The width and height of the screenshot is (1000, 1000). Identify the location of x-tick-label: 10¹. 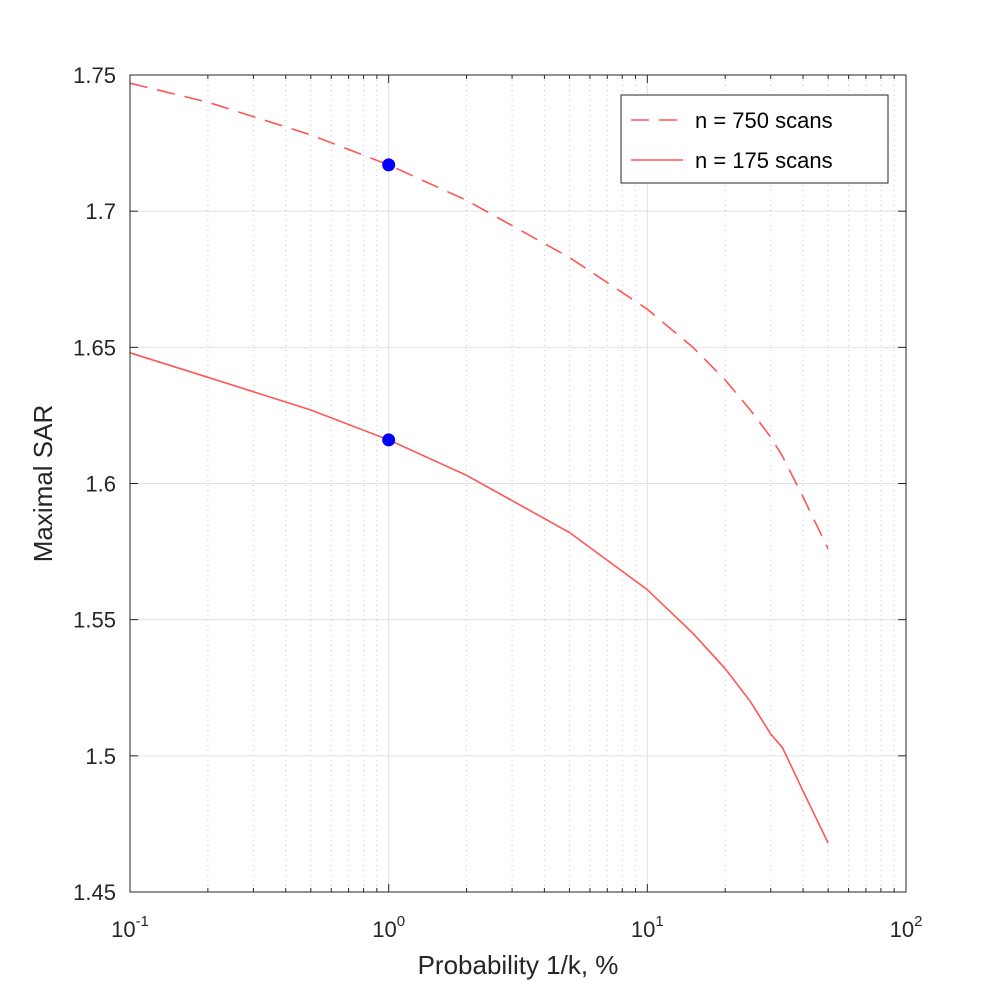
(647, 927).